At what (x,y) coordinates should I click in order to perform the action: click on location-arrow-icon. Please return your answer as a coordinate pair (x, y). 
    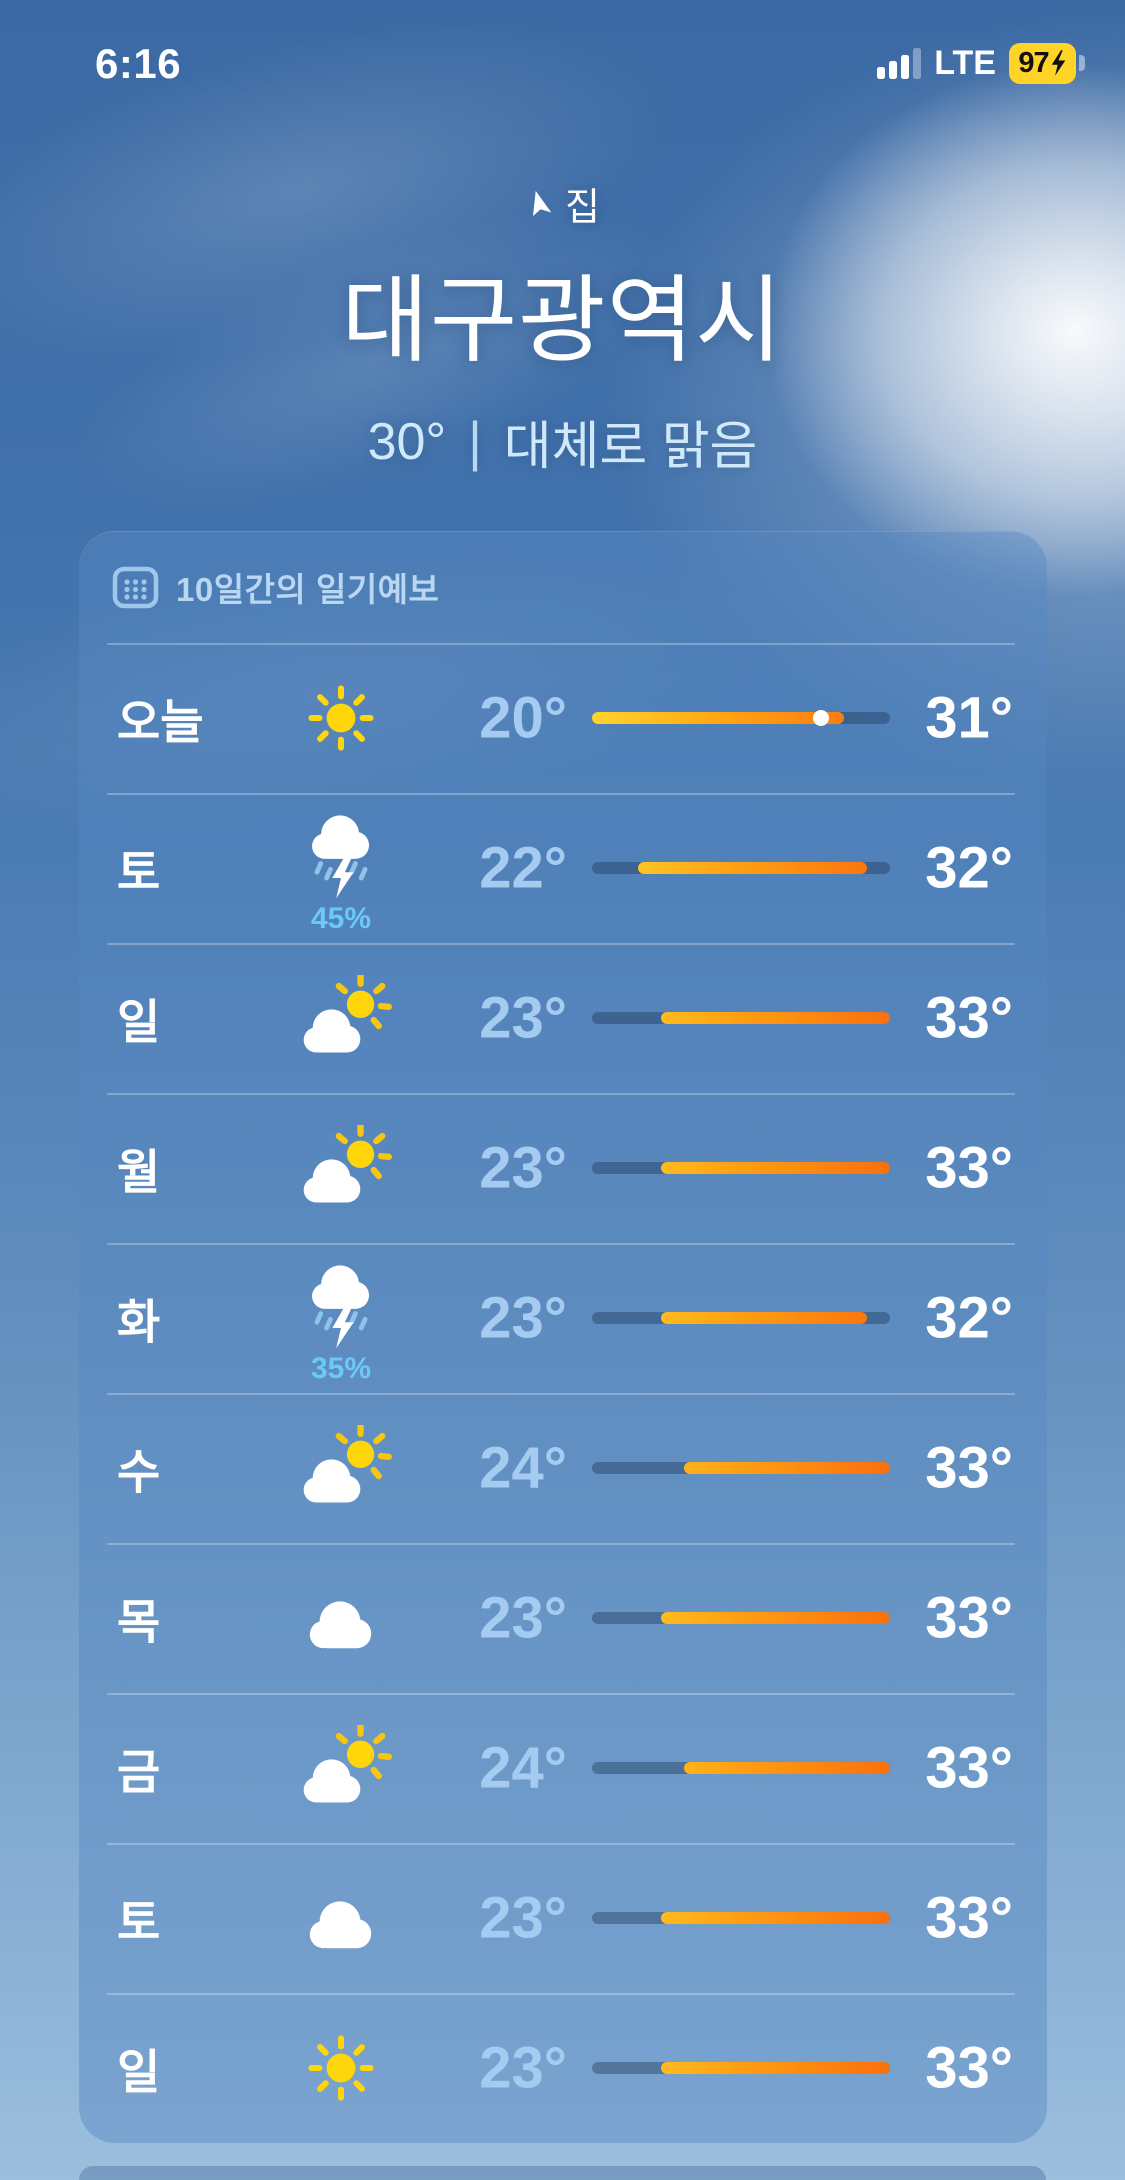
    Looking at the image, I should click on (542, 203).